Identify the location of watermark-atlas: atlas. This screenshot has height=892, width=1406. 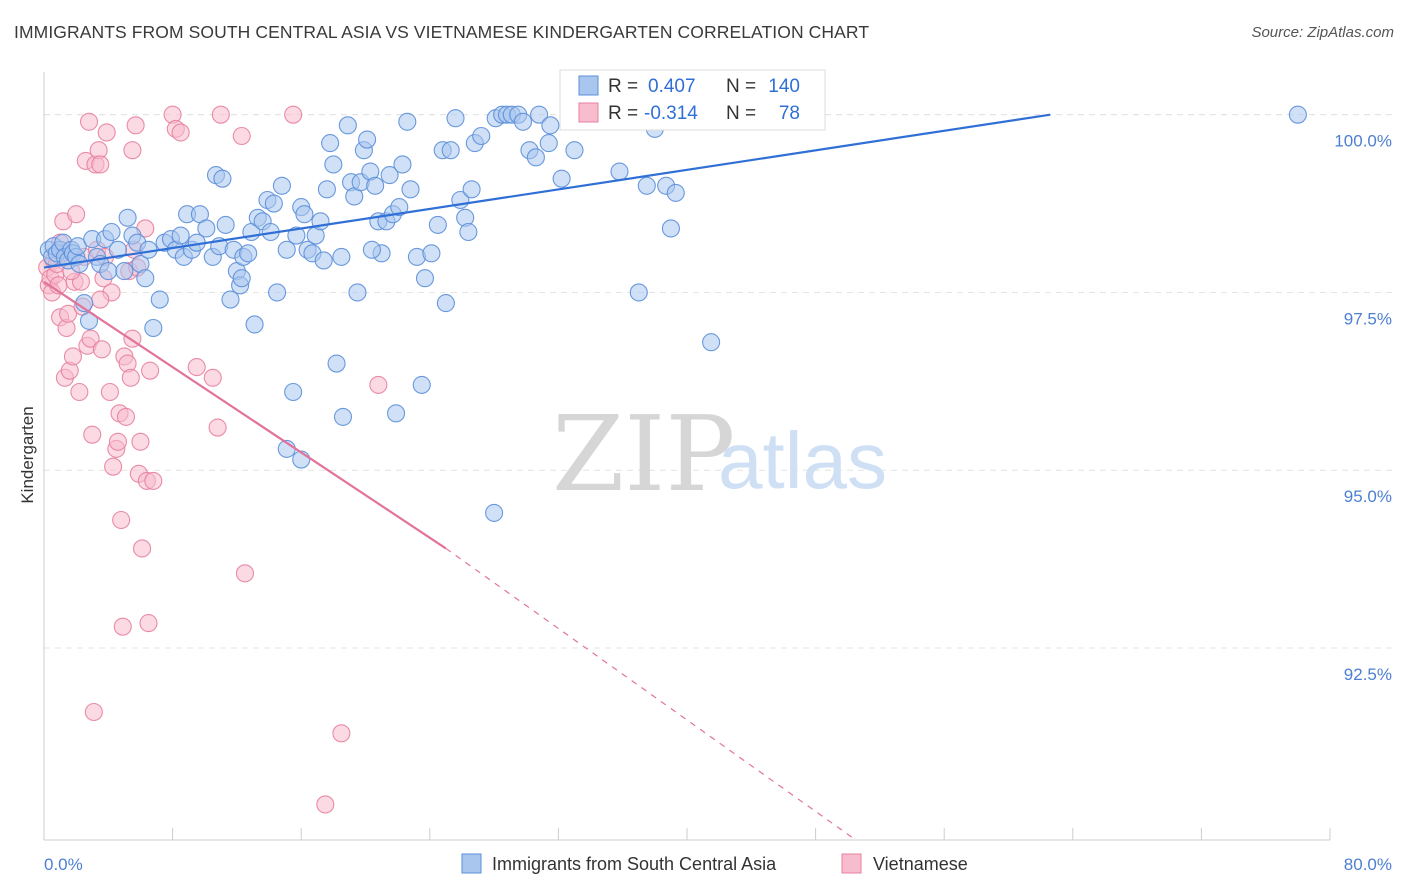
(802, 460).